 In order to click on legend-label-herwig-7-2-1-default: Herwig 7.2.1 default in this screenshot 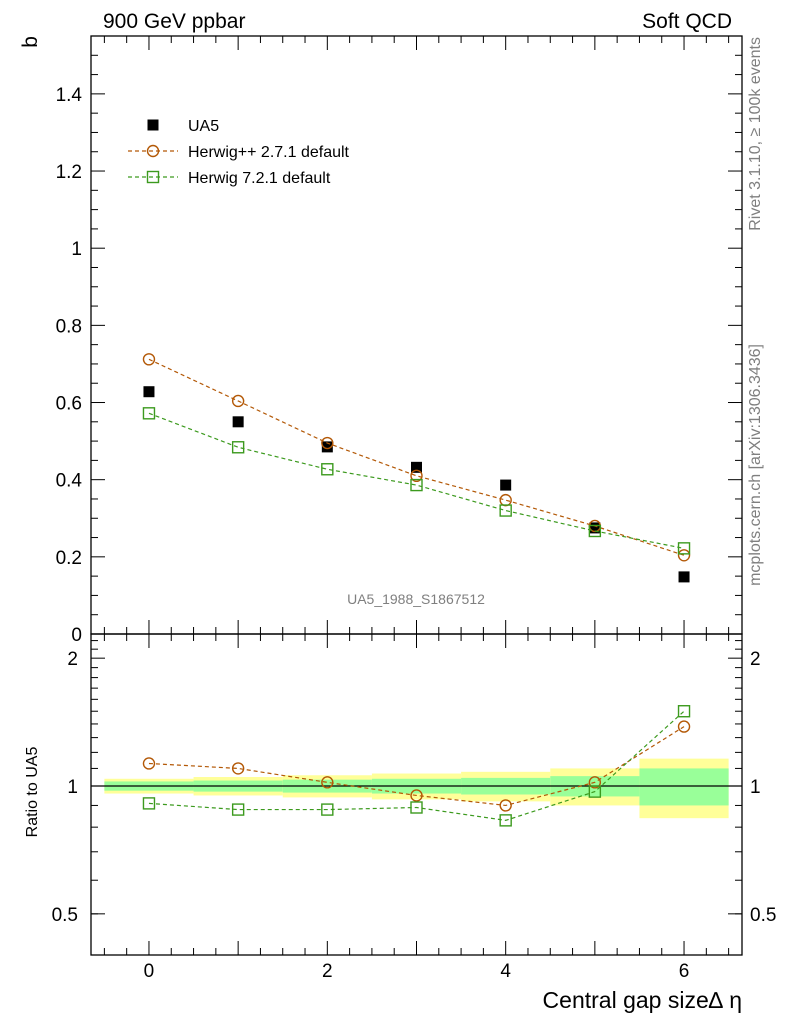, I will do `click(259, 178)`.